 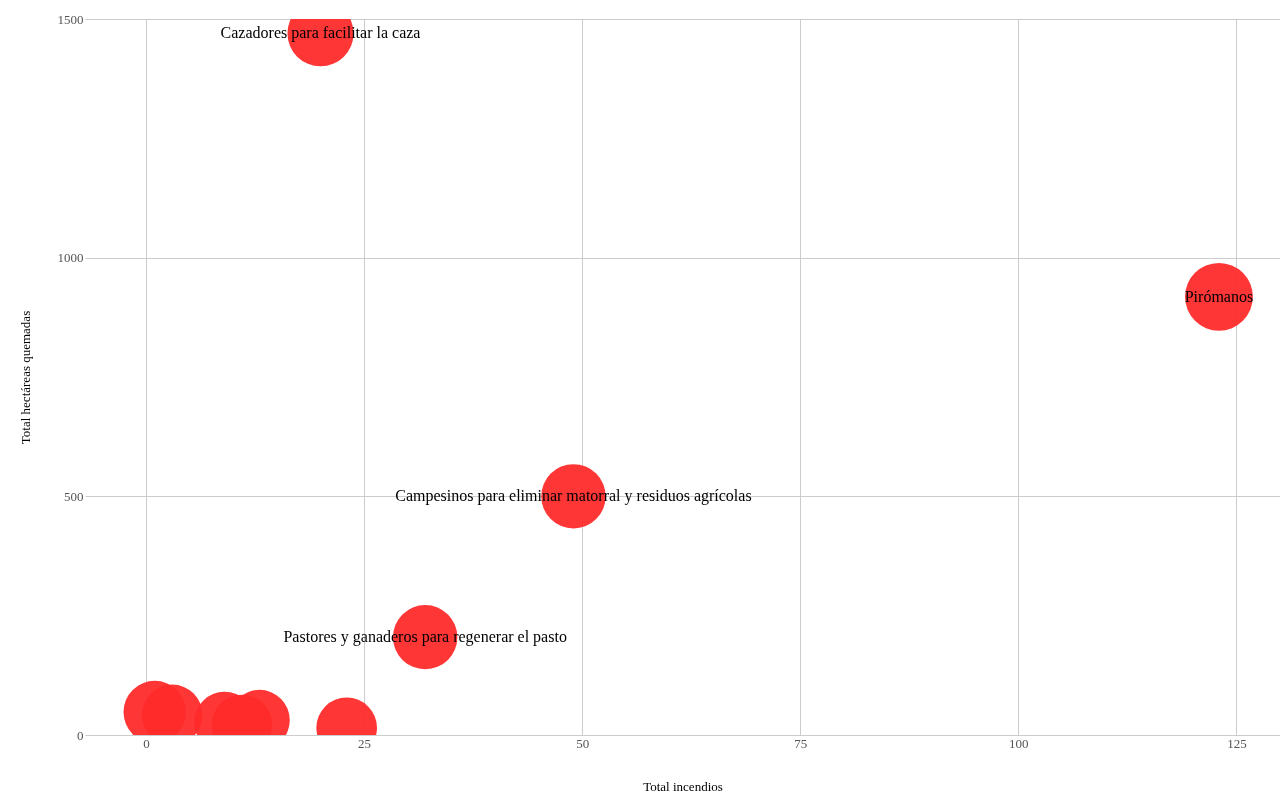 What do you see at coordinates (1237, 743) in the screenshot?
I see `x-tick-label: 125` at bounding box center [1237, 743].